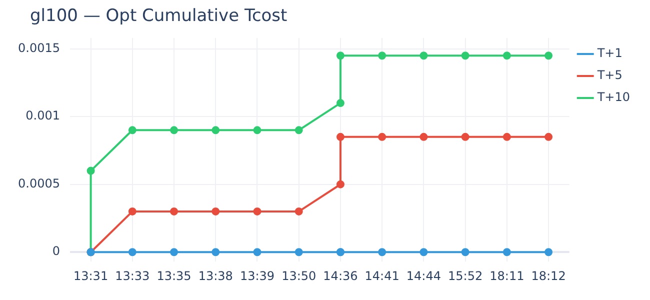 The width and height of the screenshot is (650, 300). Describe the element at coordinates (423, 275) in the screenshot. I see `x-tick-label: 14:44` at that location.